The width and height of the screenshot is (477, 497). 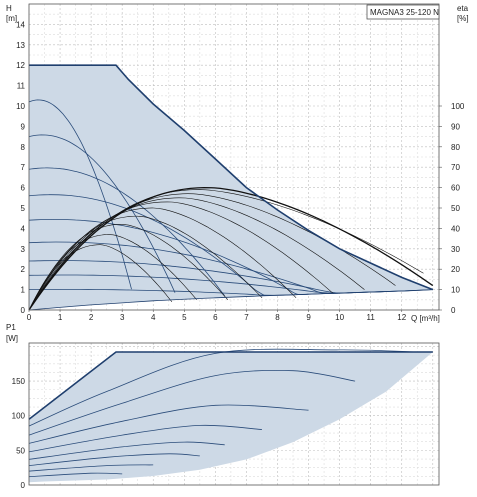 What do you see at coordinates (23, 485) in the screenshot?
I see `power-y-tick-label: 0` at bounding box center [23, 485].